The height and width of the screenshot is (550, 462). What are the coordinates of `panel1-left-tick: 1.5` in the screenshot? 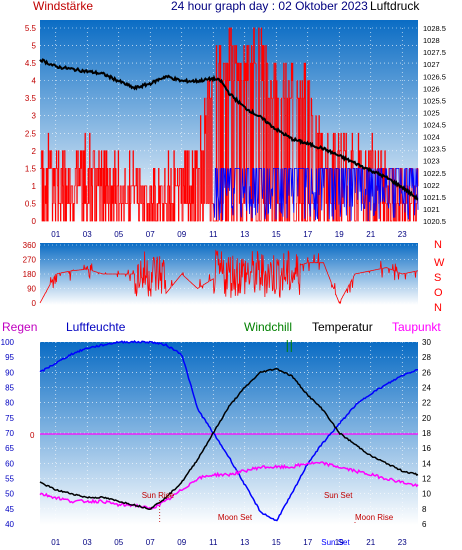 It's located at (31, 168).